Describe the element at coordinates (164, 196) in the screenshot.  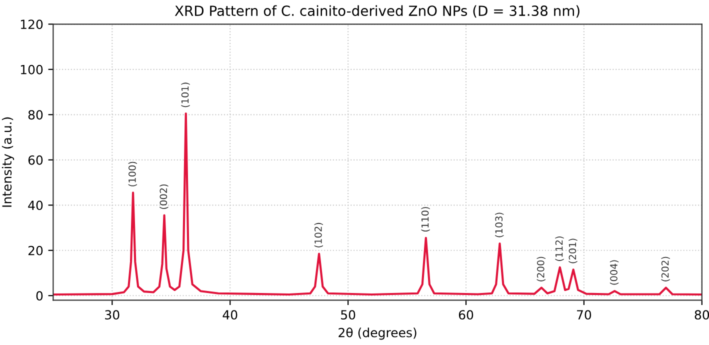
I see `annotation: (002)` at that location.